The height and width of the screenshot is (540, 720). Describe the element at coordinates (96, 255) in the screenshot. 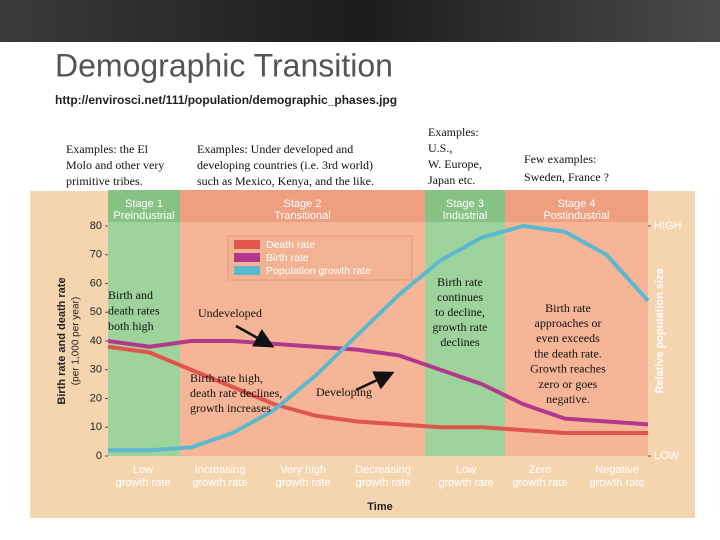

I see `y-tick-label: 70` at that location.